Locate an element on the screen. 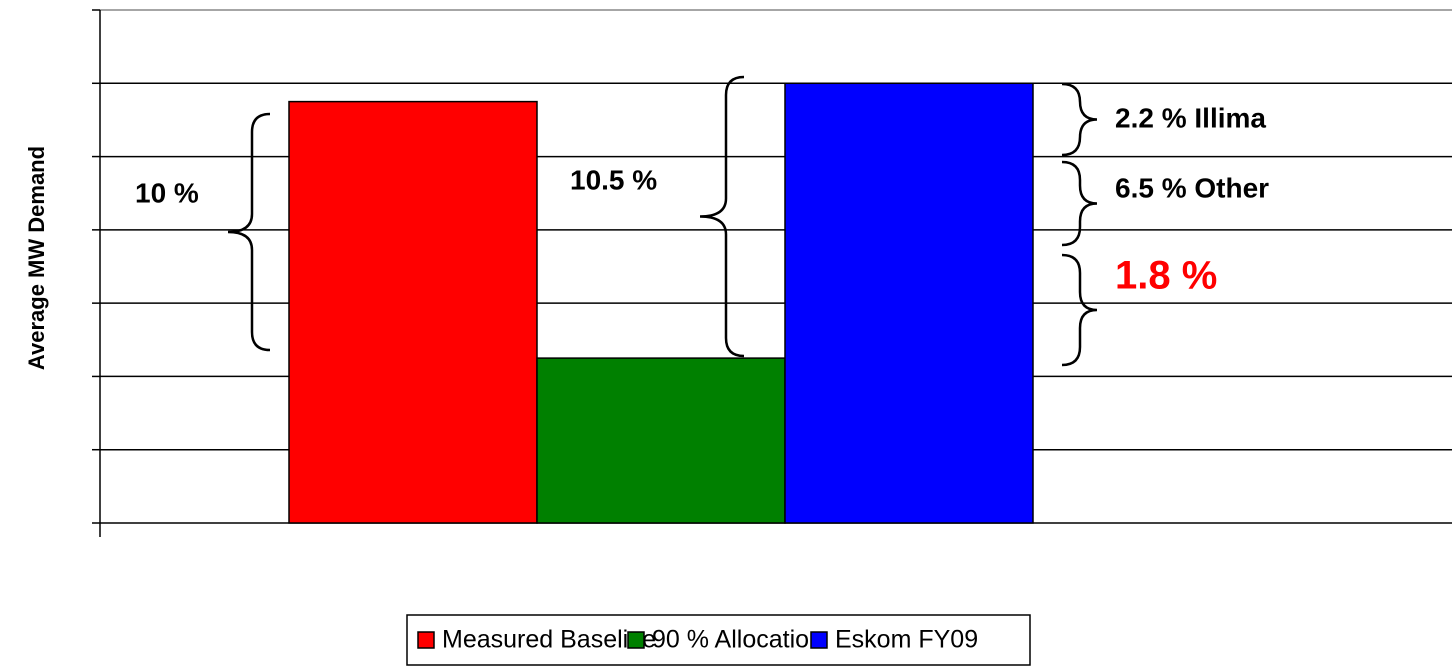 The width and height of the screenshot is (1452, 672). y-axis-label: Average MW Demand is located at coordinates (36, 258).